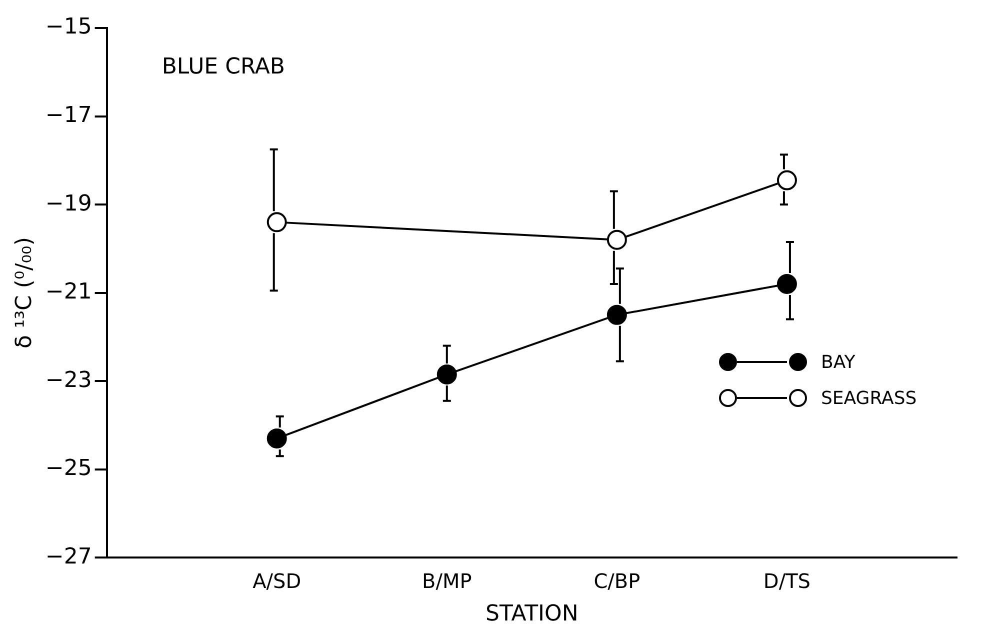 Image resolution: width=983 pixels, height=642 pixels. What do you see at coordinates (447, 580) in the screenshot?
I see `x-tick-label: B/MP` at bounding box center [447, 580].